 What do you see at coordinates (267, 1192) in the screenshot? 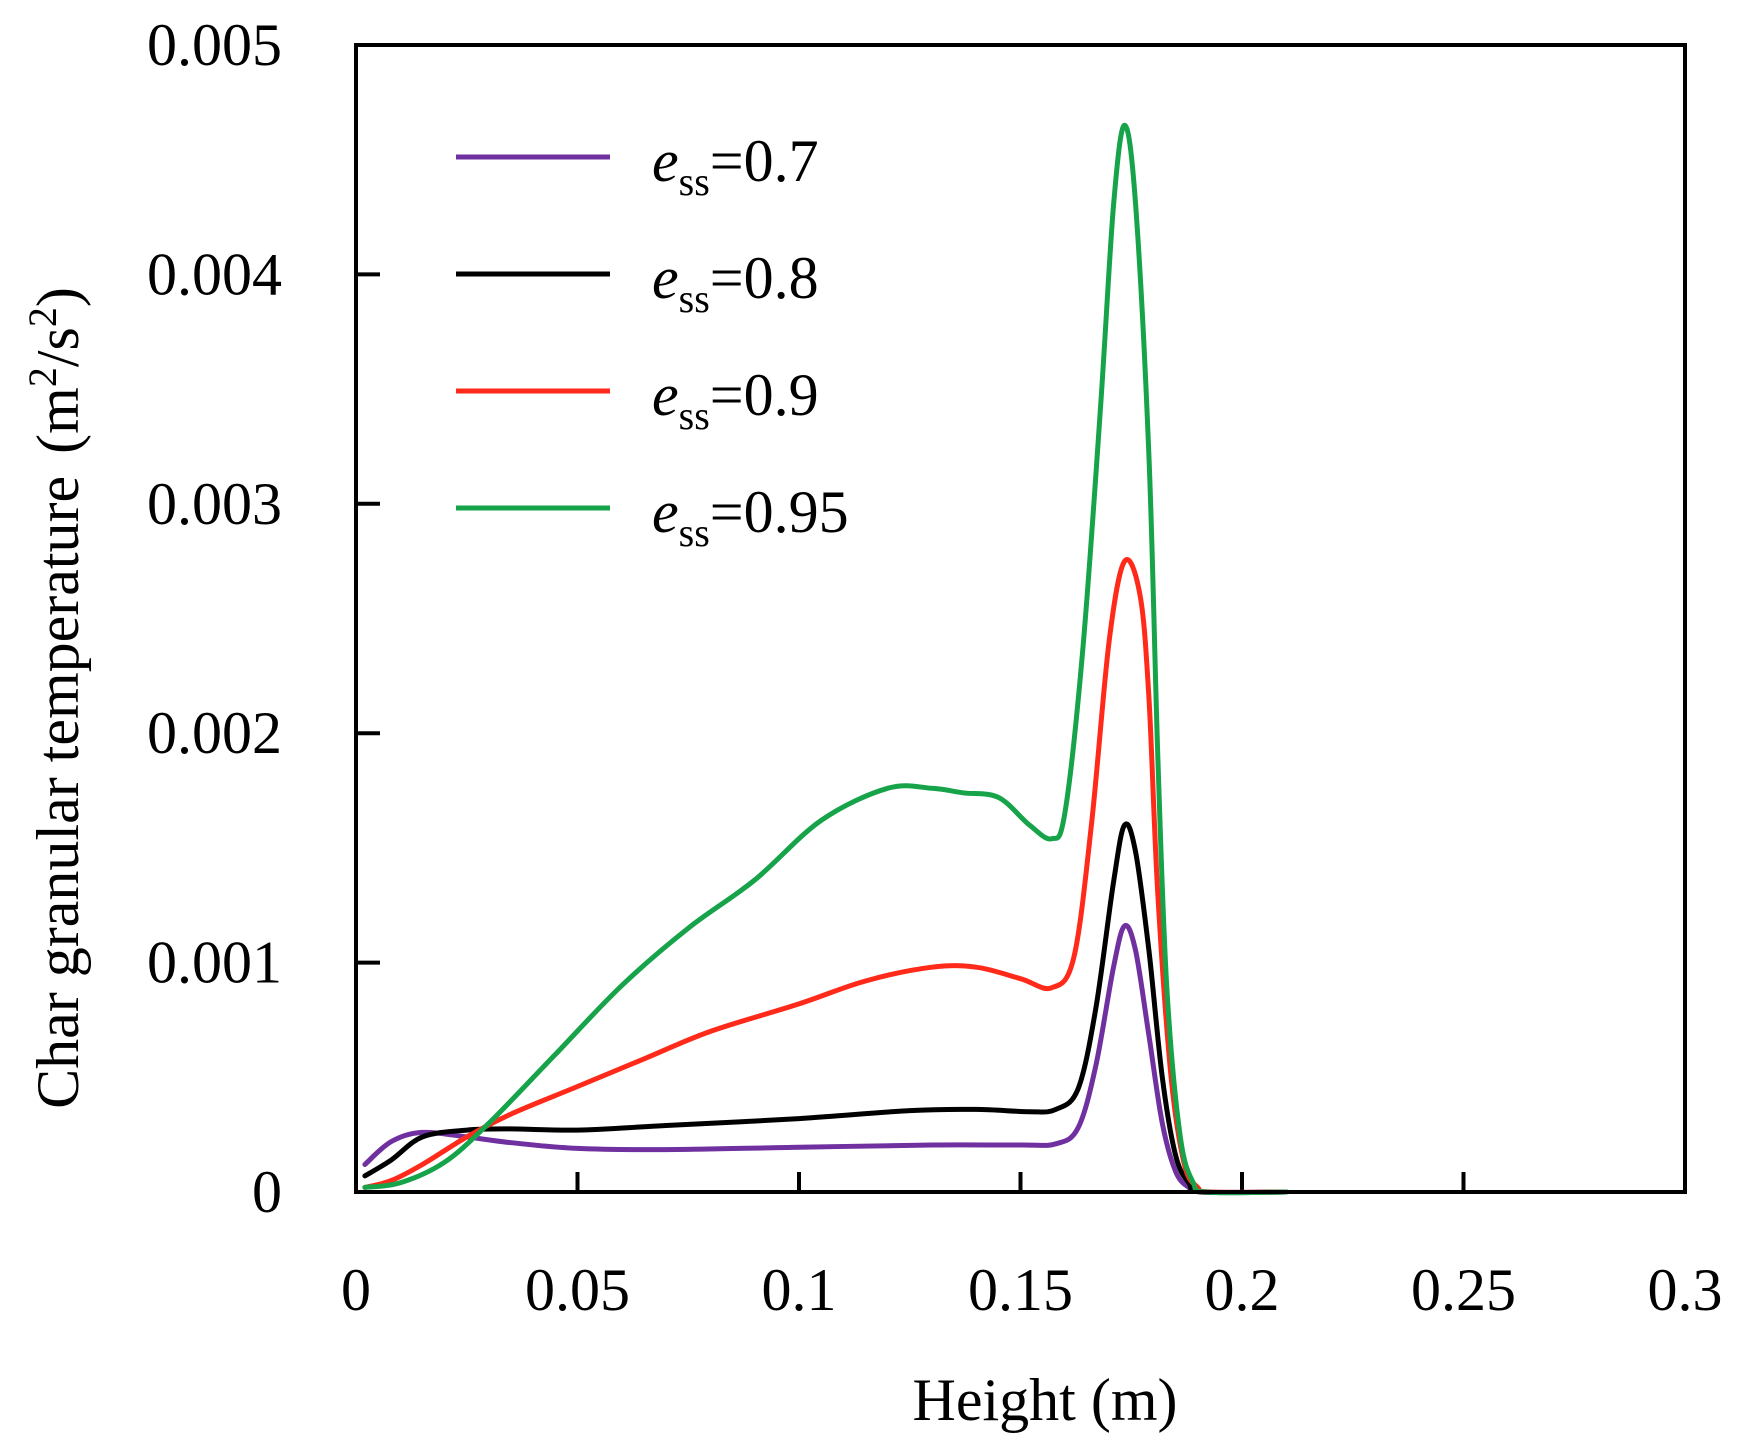
I see `y-tick-label: 0` at bounding box center [267, 1192].